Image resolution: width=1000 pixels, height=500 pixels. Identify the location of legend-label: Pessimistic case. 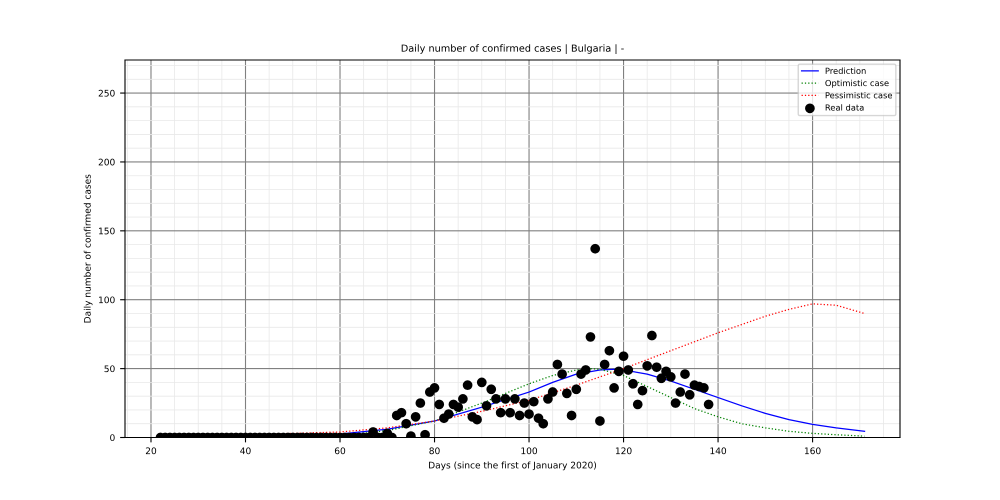
(859, 95).